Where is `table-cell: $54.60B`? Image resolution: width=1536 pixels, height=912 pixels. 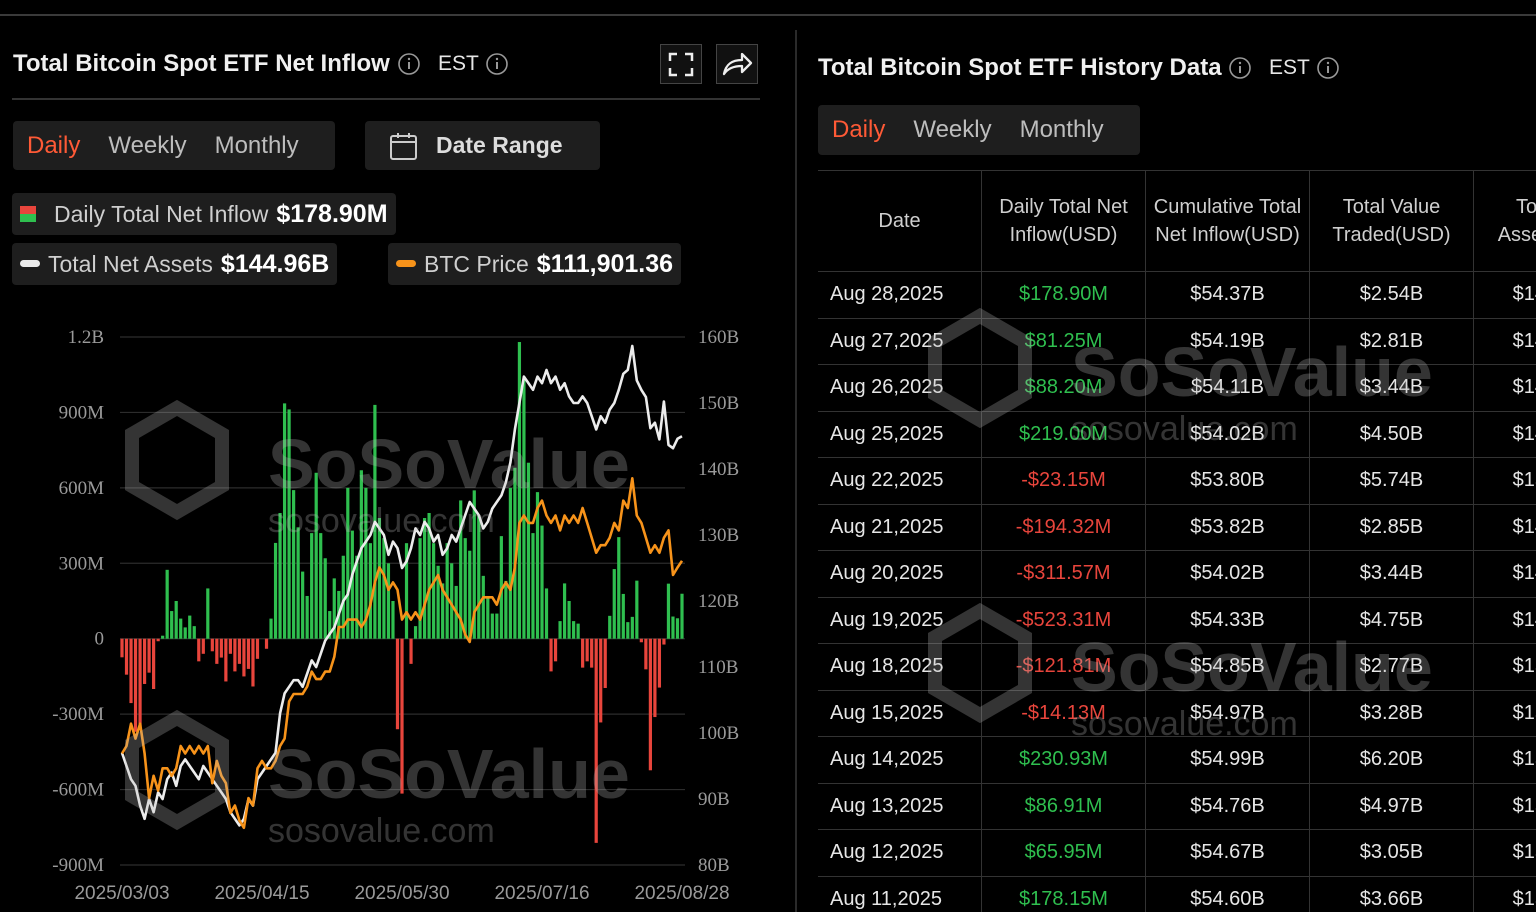
table-cell: $54.60B is located at coordinates (1227, 893).